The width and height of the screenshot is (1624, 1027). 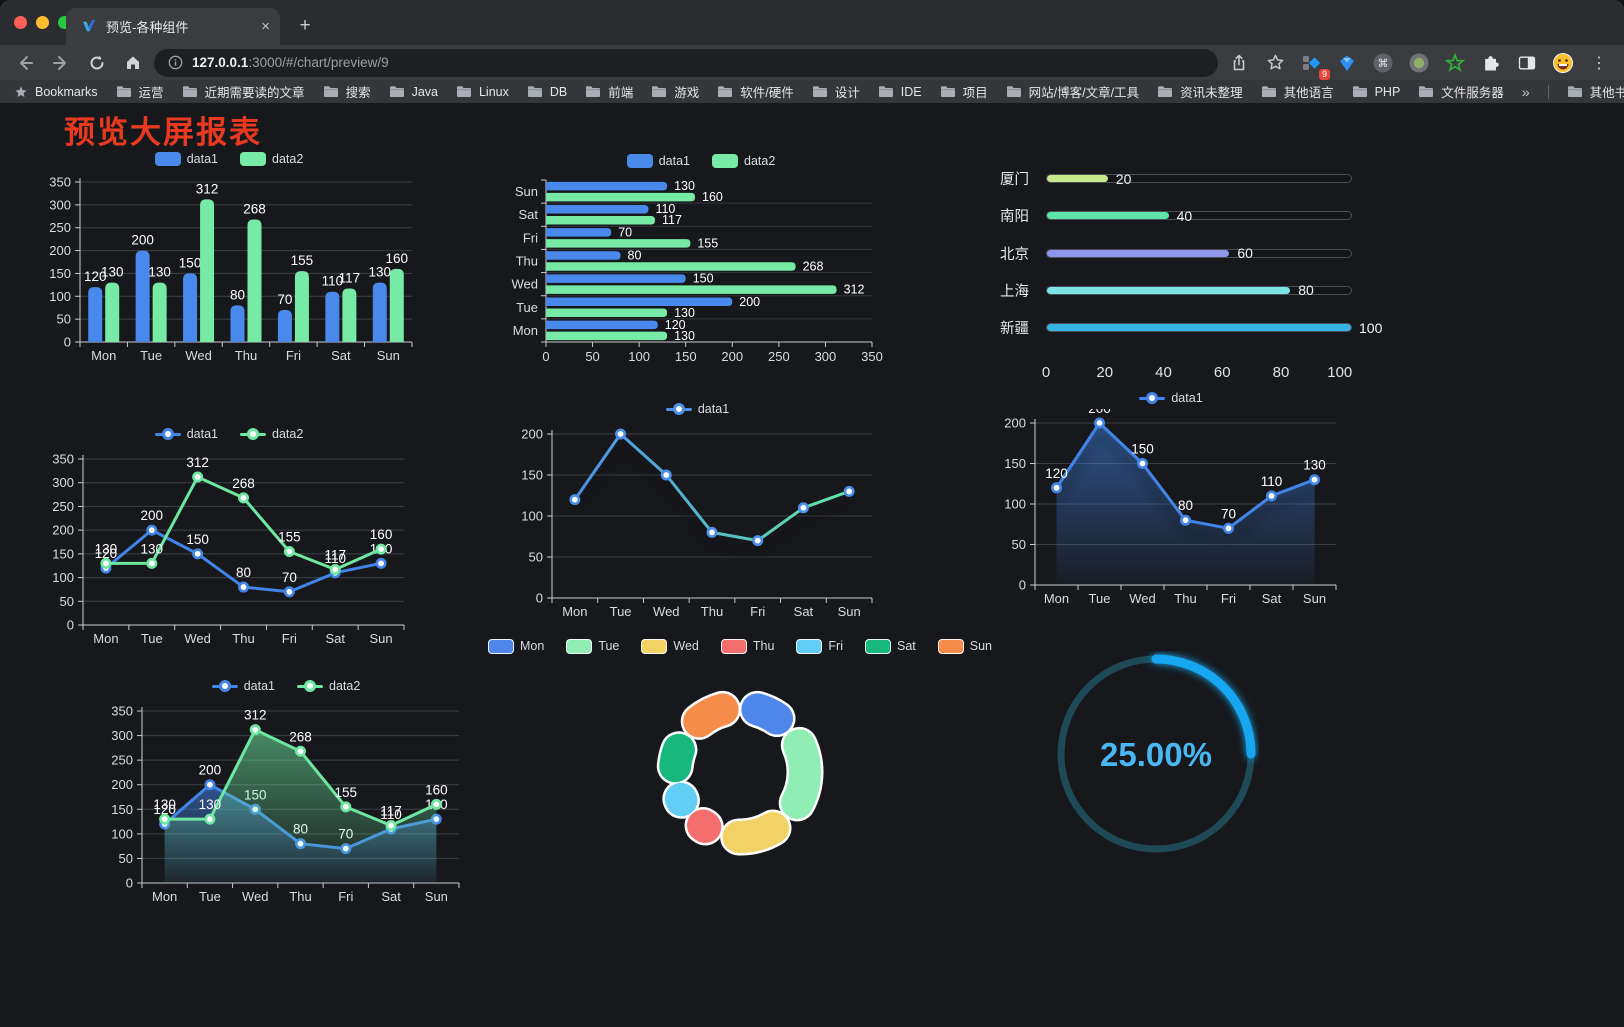 I want to click on bookmark-folder-3: Java, so click(x=413, y=92).